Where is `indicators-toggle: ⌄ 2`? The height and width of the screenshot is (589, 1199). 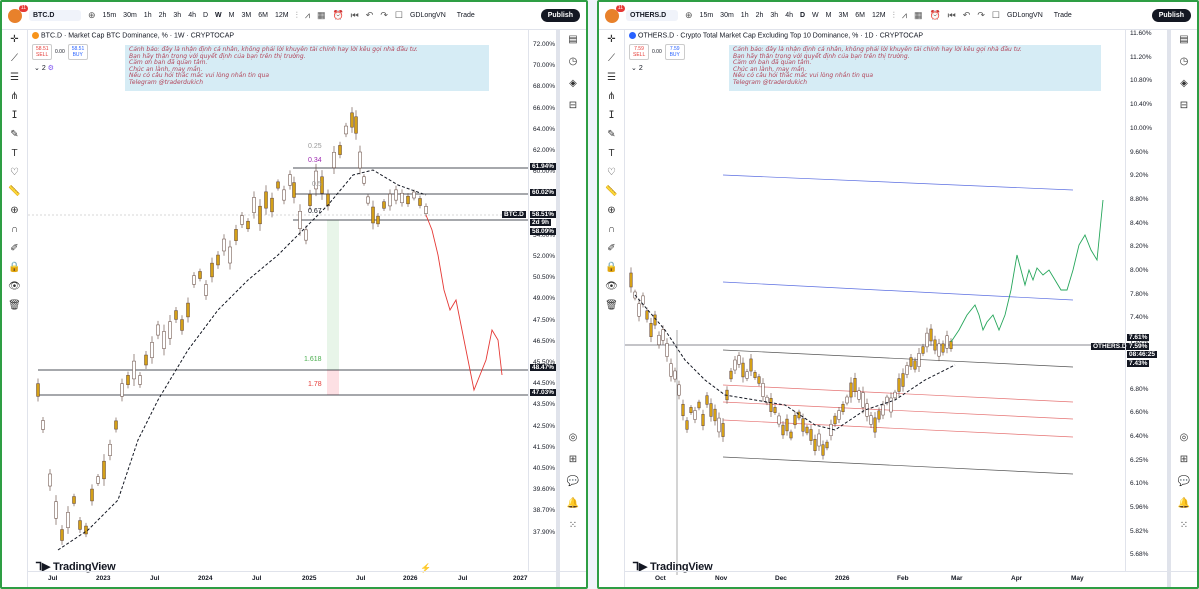 indicators-toggle: ⌄ 2 is located at coordinates (637, 68).